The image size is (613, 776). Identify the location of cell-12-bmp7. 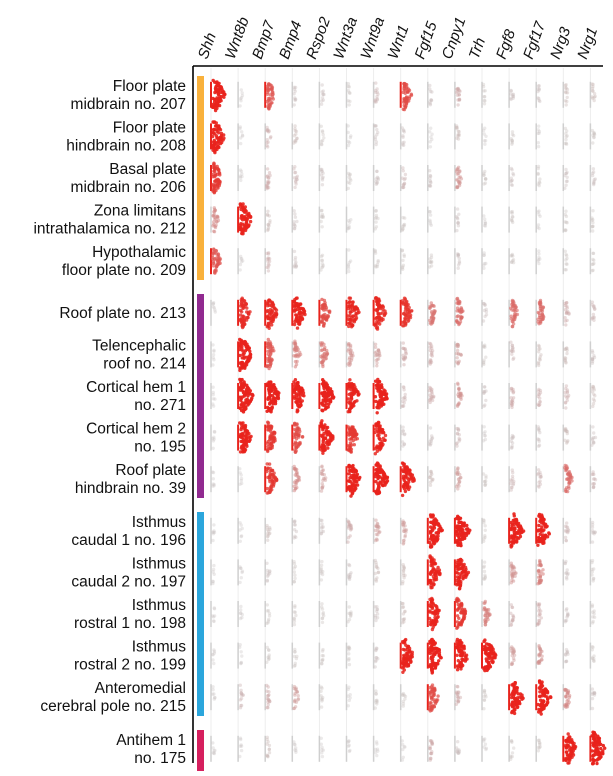
(268, 614).